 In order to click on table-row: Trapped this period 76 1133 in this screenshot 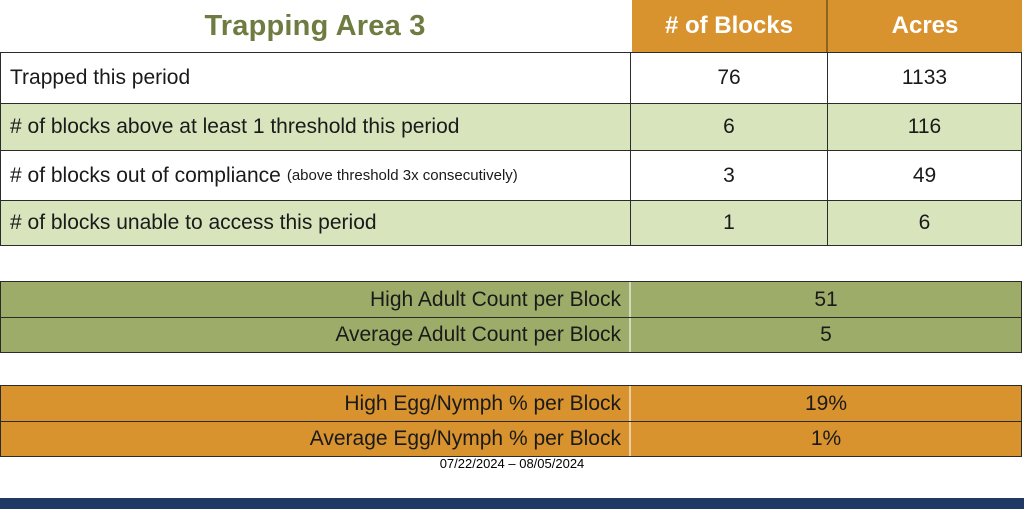, I will do `click(511, 78)`.